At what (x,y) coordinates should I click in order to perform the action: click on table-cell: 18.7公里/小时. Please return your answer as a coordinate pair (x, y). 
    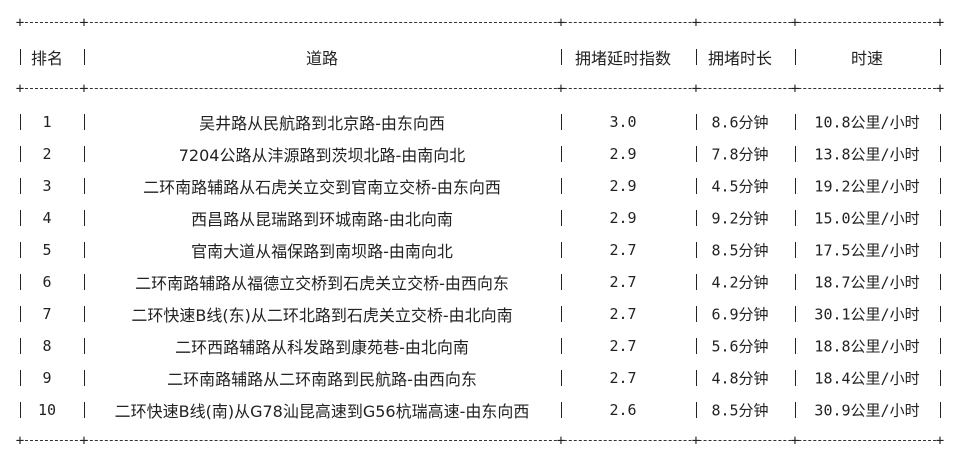
    Looking at the image, I should click on (867, 282).